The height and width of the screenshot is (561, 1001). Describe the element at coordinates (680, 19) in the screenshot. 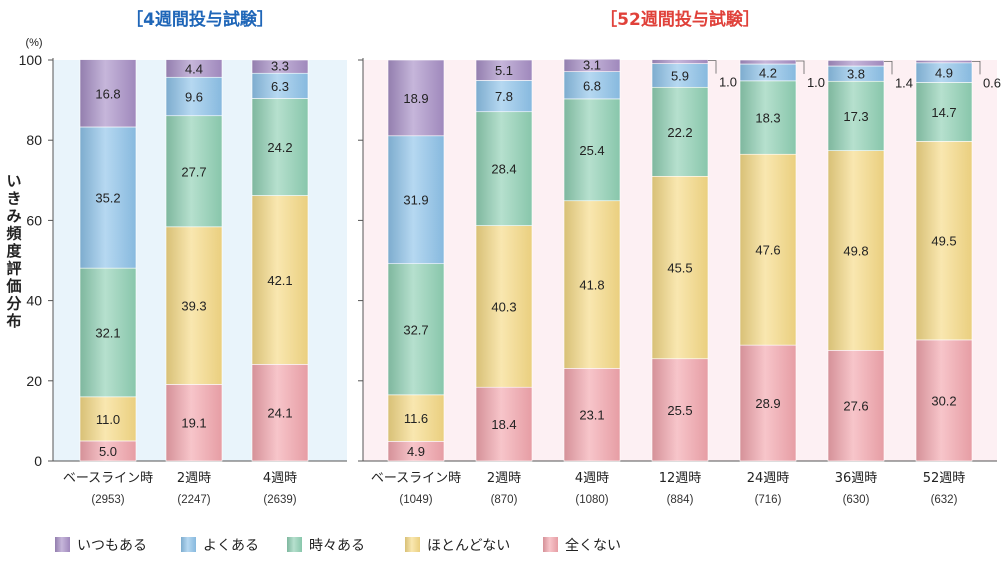

I see `panel-title: ［52週間投与試験］` at that location.